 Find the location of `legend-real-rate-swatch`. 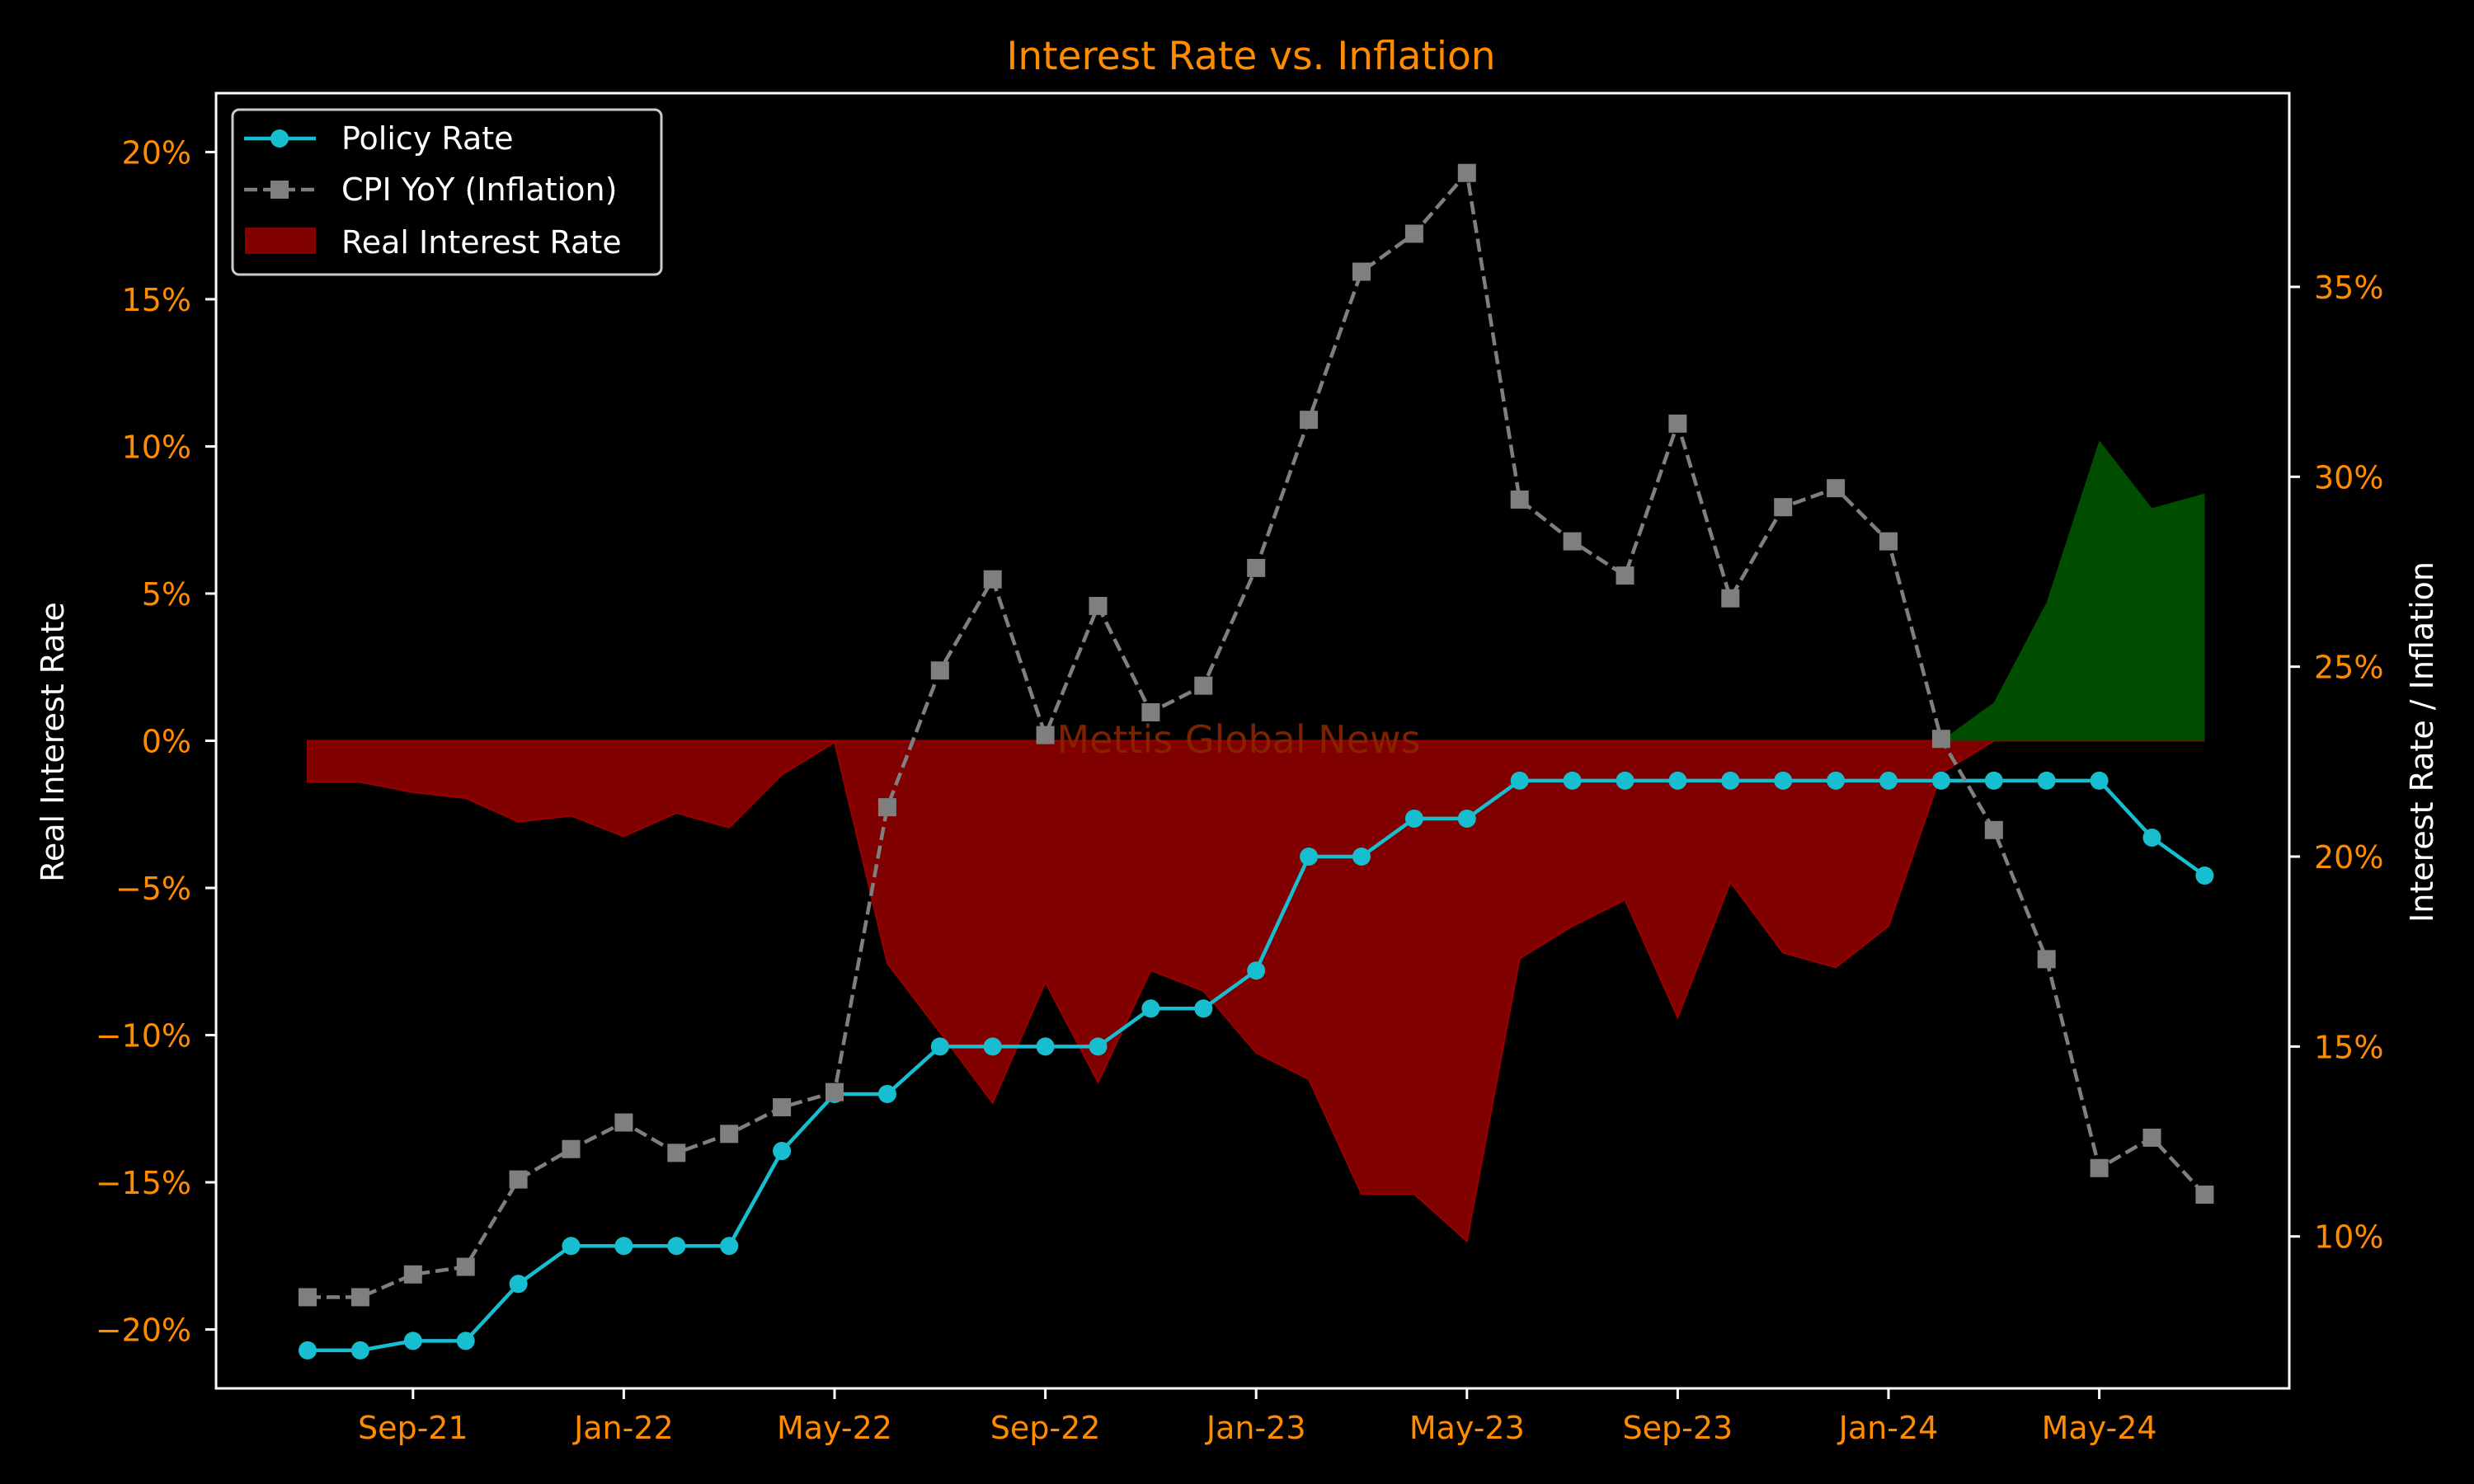

legend-real-rate-swatch is located at coordinates (280, 241).